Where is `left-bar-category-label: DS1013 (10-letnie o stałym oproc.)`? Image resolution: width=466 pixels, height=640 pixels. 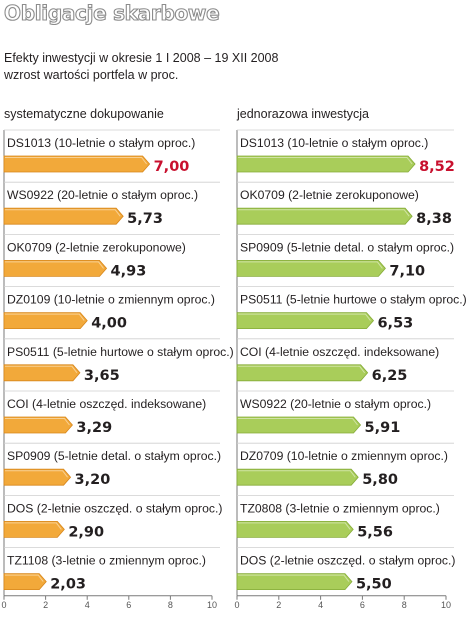
left-bar-category-label: DS1013 (10-letnie o stałym oproc.) is located at coordinates (101, 143).